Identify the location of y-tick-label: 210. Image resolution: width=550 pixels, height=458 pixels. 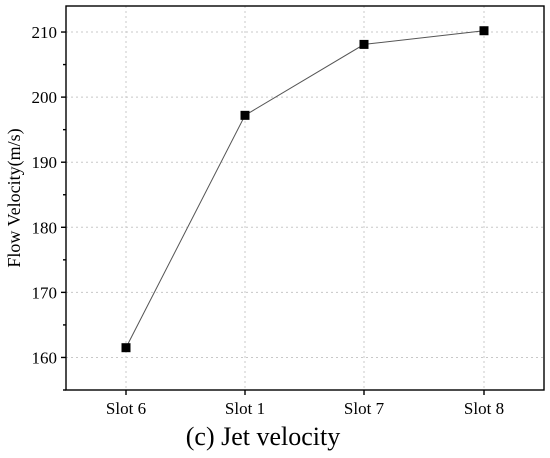
(45, 32).